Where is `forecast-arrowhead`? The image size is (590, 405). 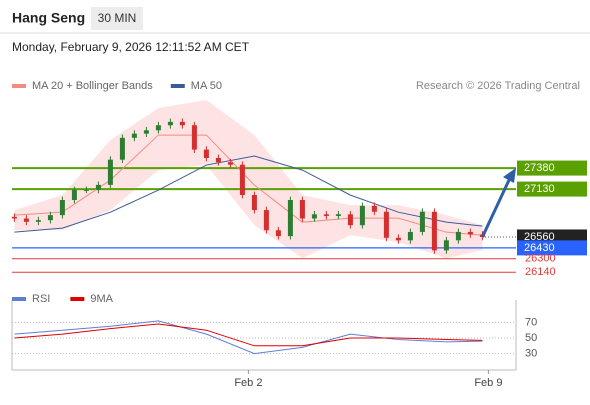
forecast-arrowhead is located at coordinates (509, 175).